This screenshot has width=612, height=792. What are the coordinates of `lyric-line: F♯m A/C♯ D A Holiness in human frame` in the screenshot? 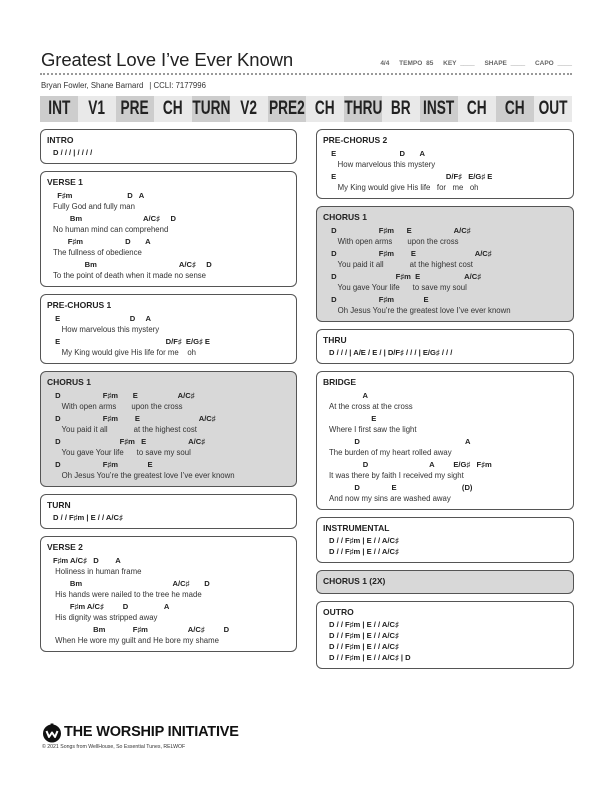 It's located at (168, 566).